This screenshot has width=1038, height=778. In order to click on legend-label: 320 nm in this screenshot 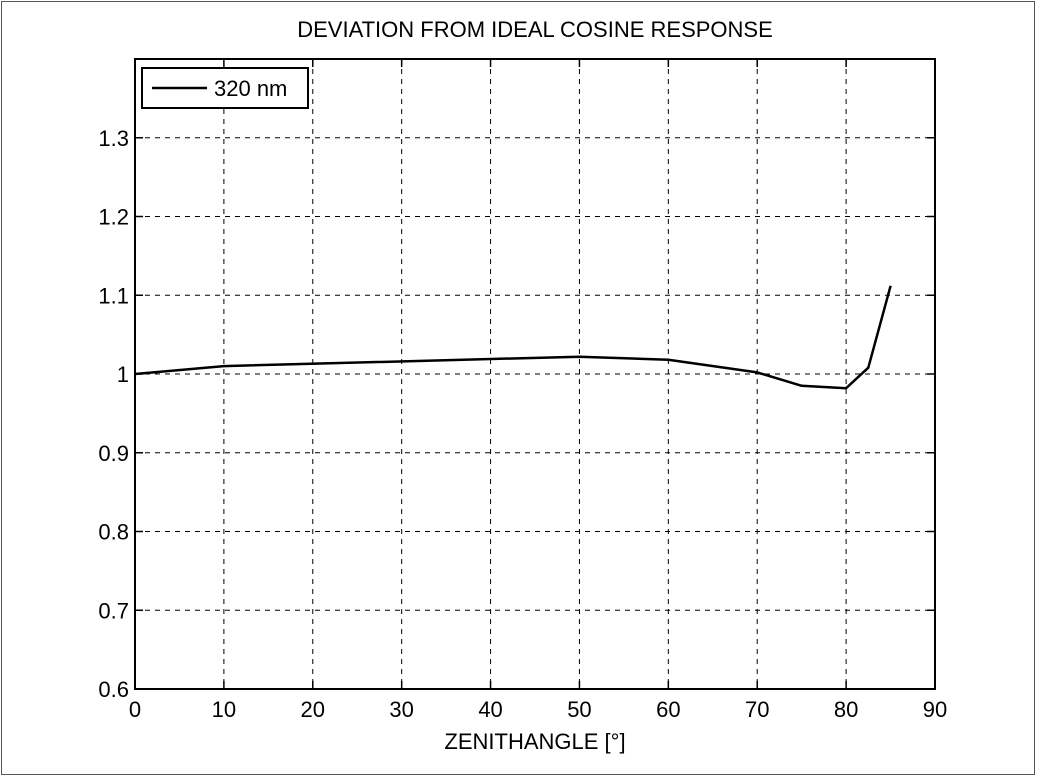, I will do `click(250, 88)`.